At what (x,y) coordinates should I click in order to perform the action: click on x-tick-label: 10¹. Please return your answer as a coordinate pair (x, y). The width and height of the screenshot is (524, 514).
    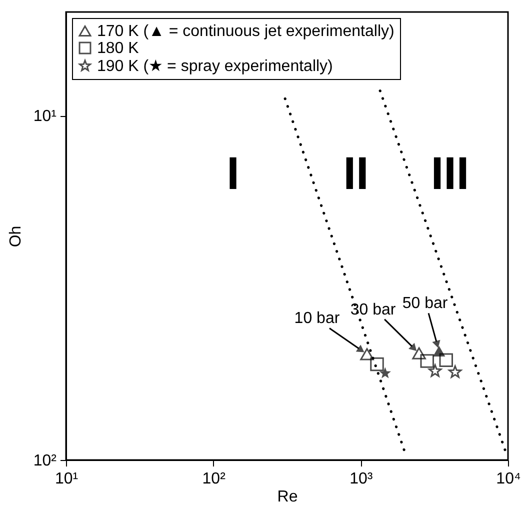
    Looking at the image, I should click on (66, 479).